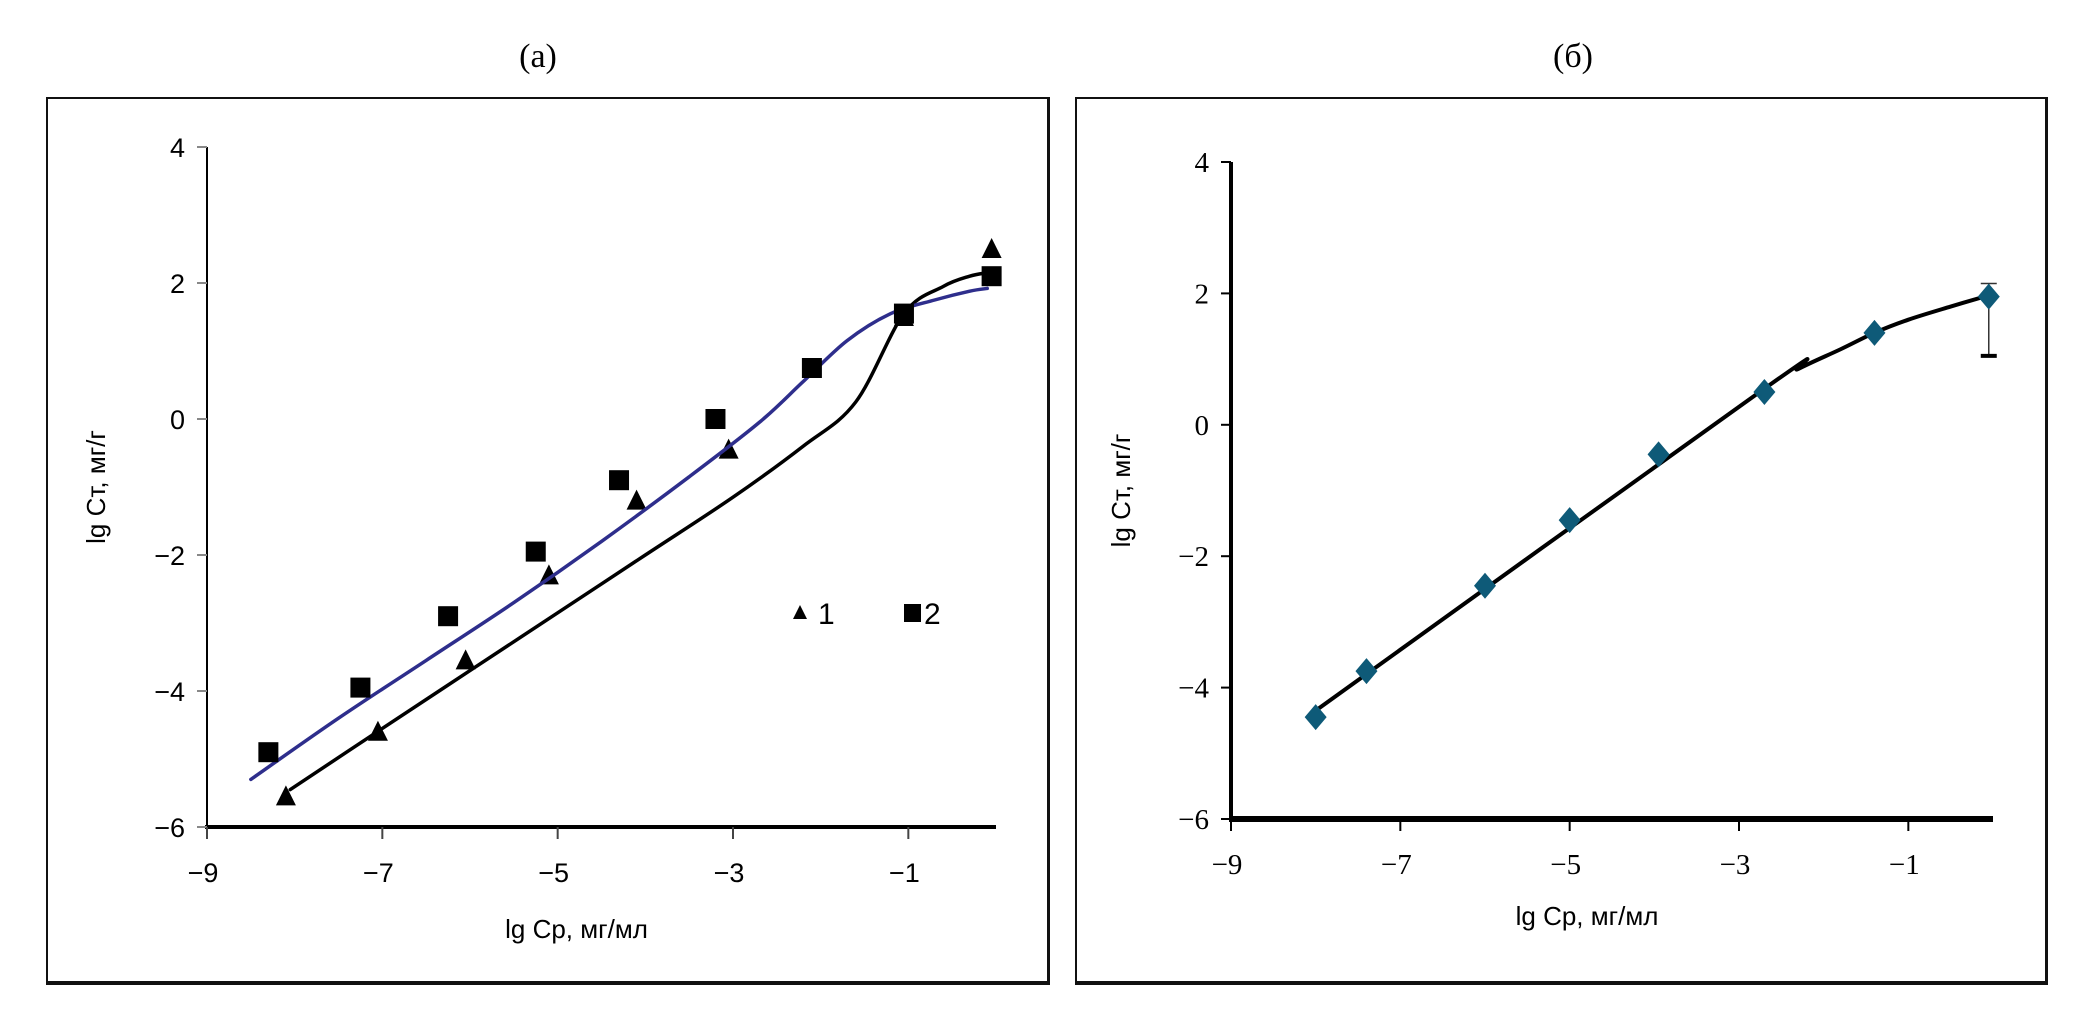 The height and width of the screenshot is (1025, 2094). What do you see at coordinates (1202, 426) in the screenshot?
I see `panel-b-y-tick-label: 0` at bounding box center [1202, 426].